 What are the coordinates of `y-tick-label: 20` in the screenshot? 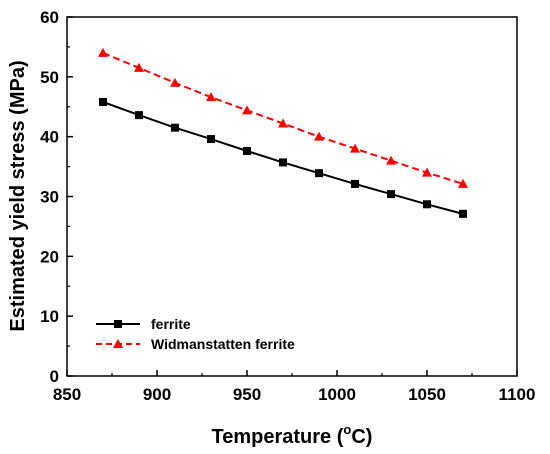 It's located at (49, 256).